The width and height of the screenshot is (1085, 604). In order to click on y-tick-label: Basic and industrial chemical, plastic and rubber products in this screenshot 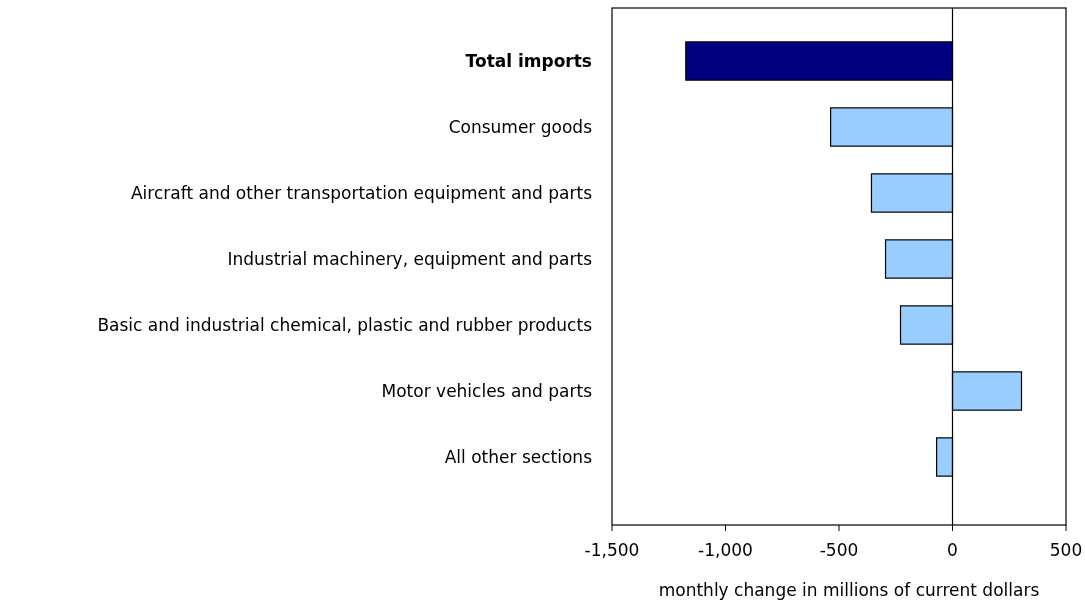, I will do `click(345, 324)`.